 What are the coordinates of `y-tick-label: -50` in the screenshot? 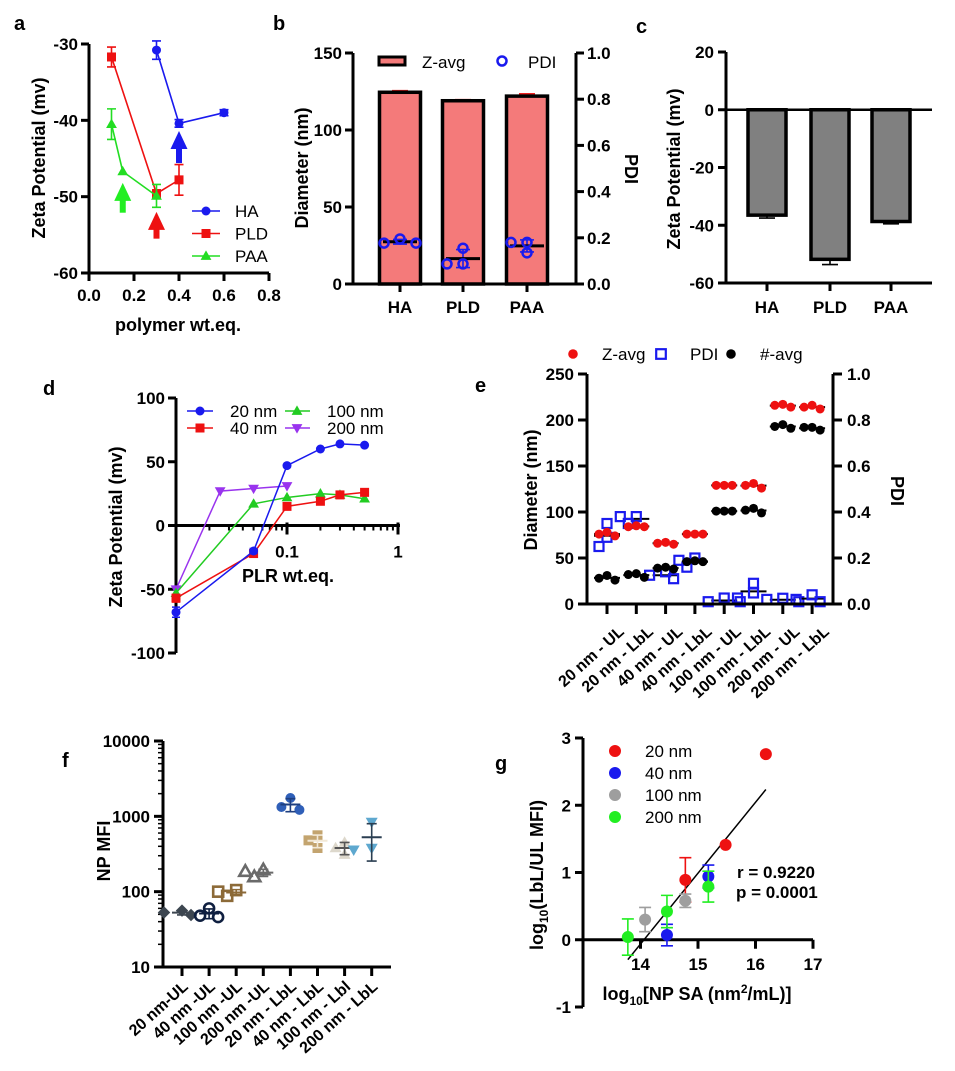 It's located at (65, 197).